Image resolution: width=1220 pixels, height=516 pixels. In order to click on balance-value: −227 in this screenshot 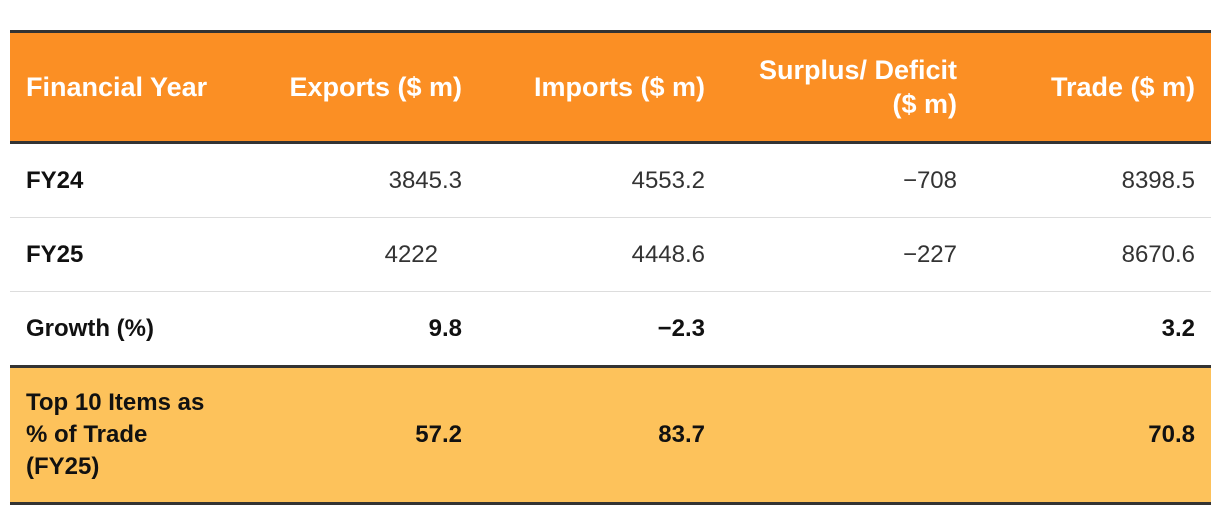, I will do `click(847, 254)`.